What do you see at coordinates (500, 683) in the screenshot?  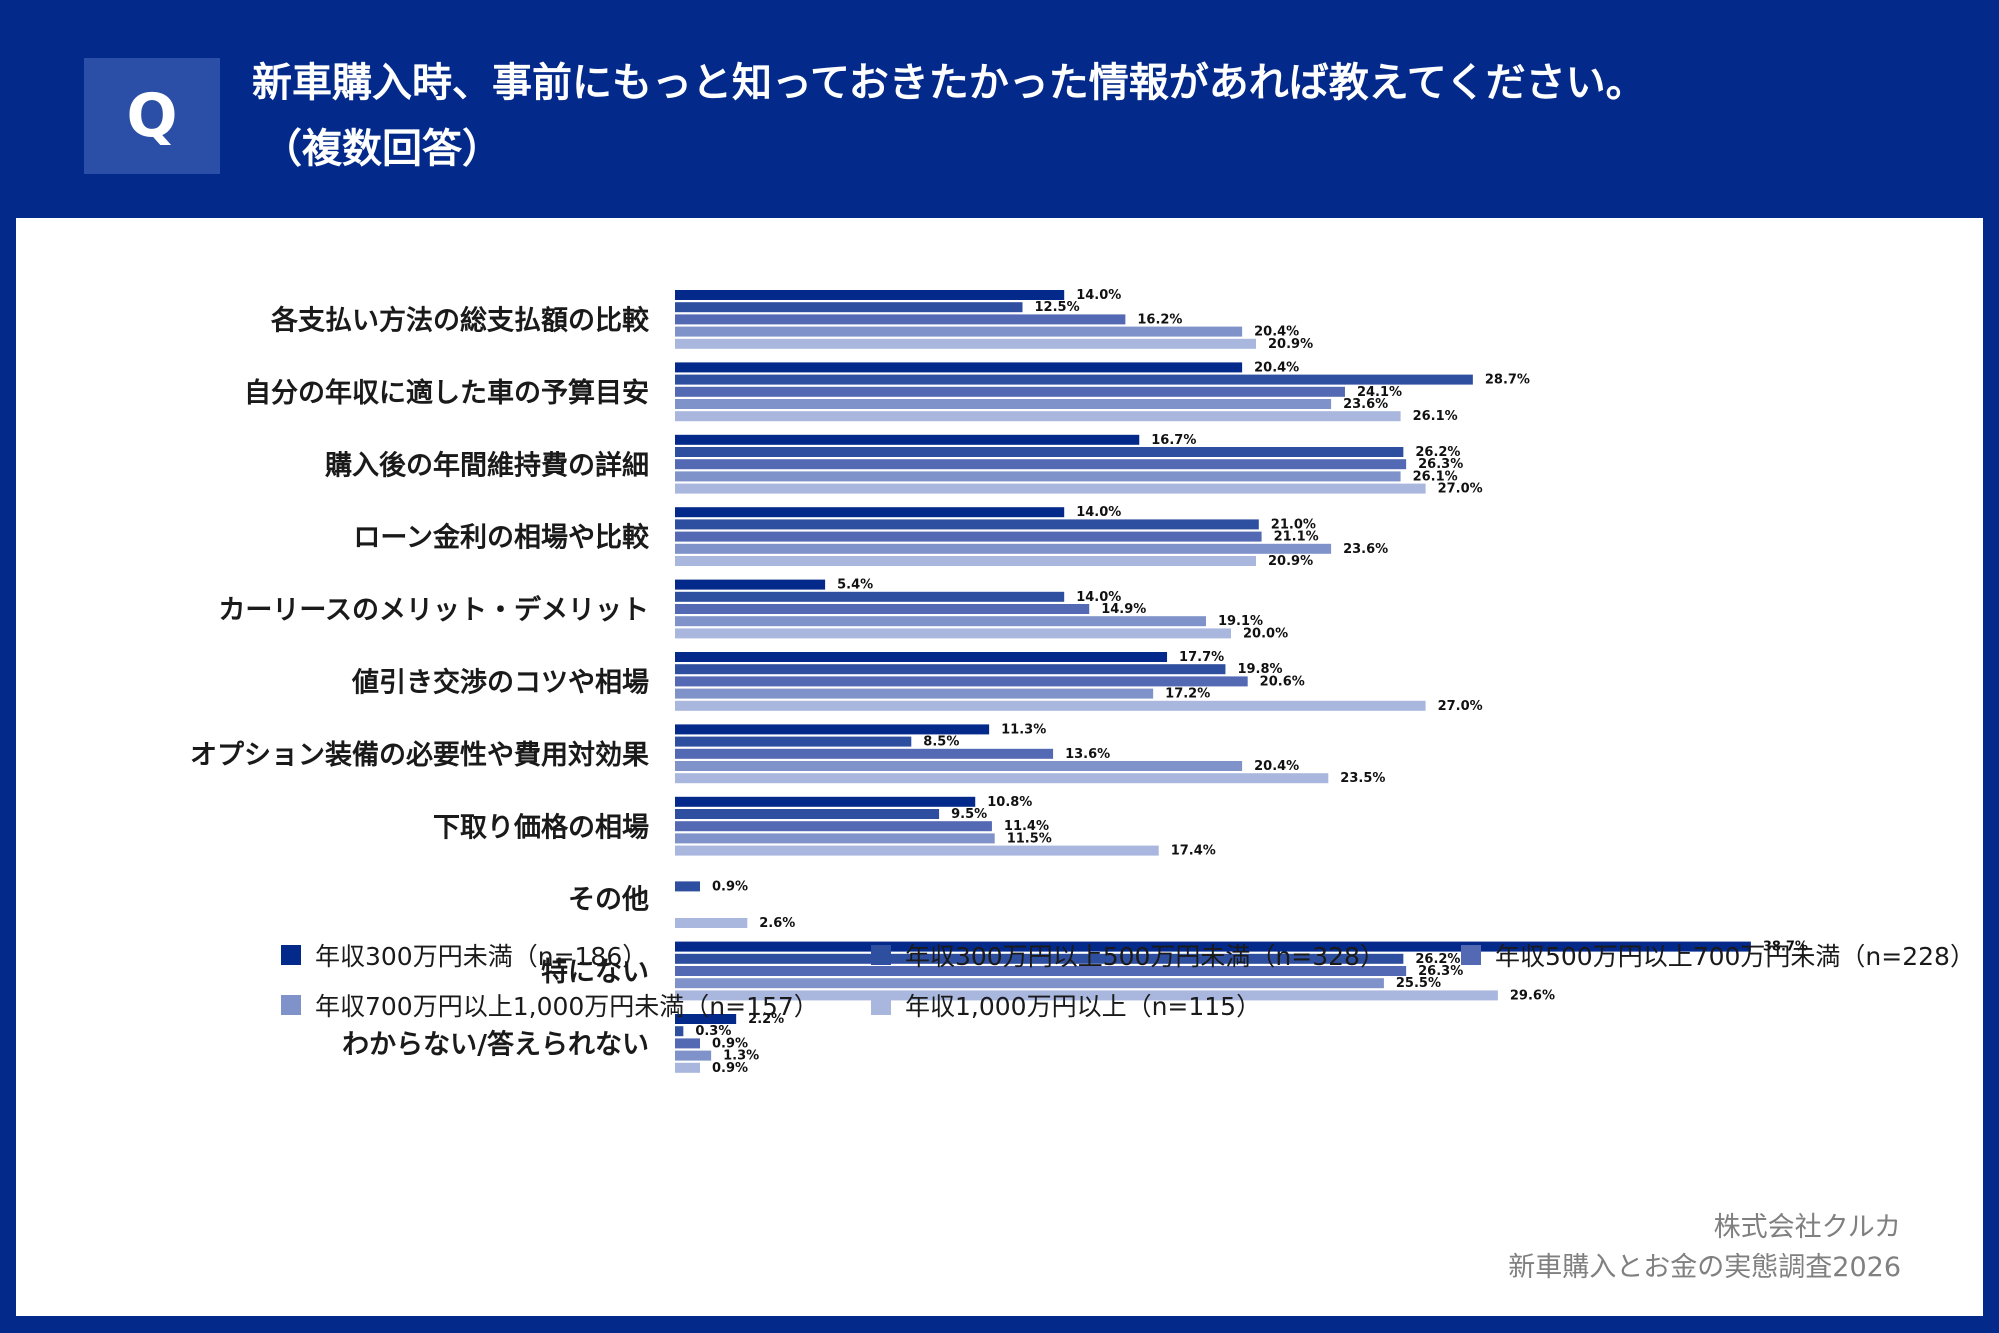 I see `category-label: 値引き交渉のコツや相場` at bounding box center [500, 683].